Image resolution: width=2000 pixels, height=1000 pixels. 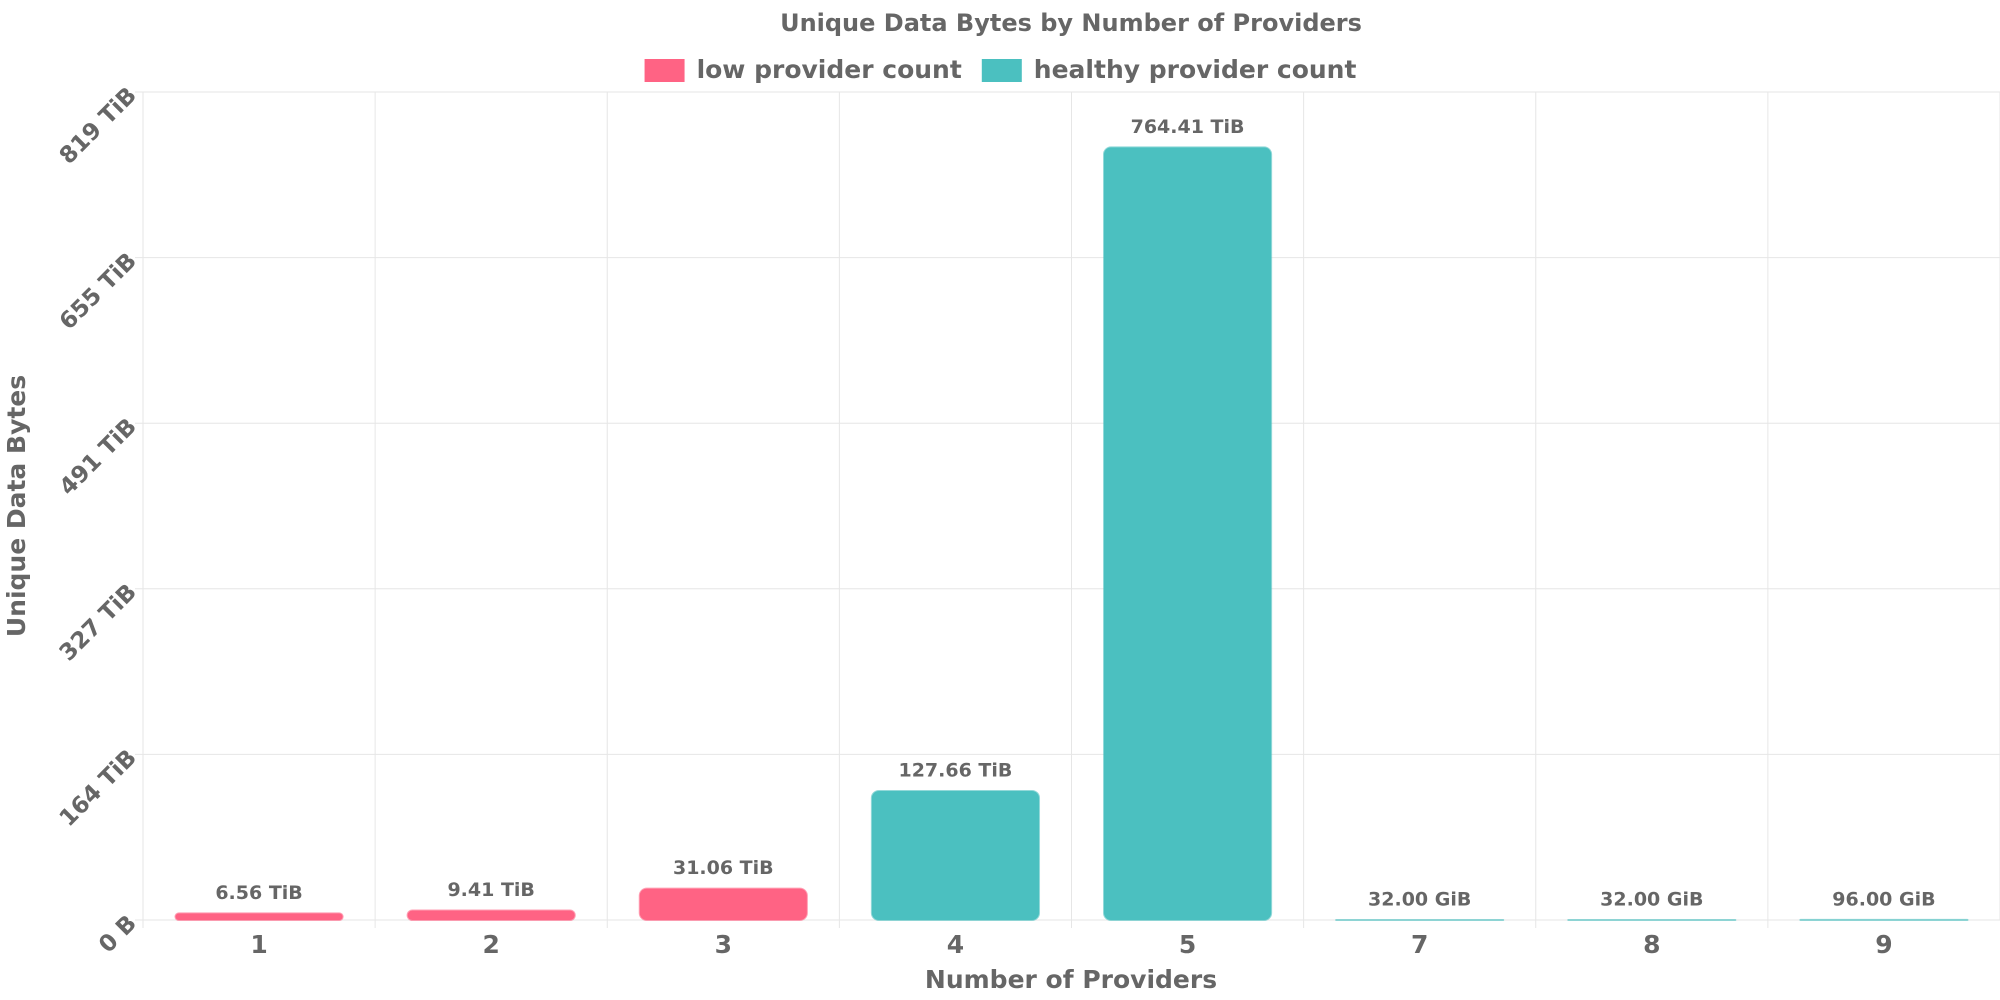 What do you see at coordinates (16, 506) in the screenshot?
I see `y-axis-title: Unique Data Bytes` at bounding box center [16, 506].